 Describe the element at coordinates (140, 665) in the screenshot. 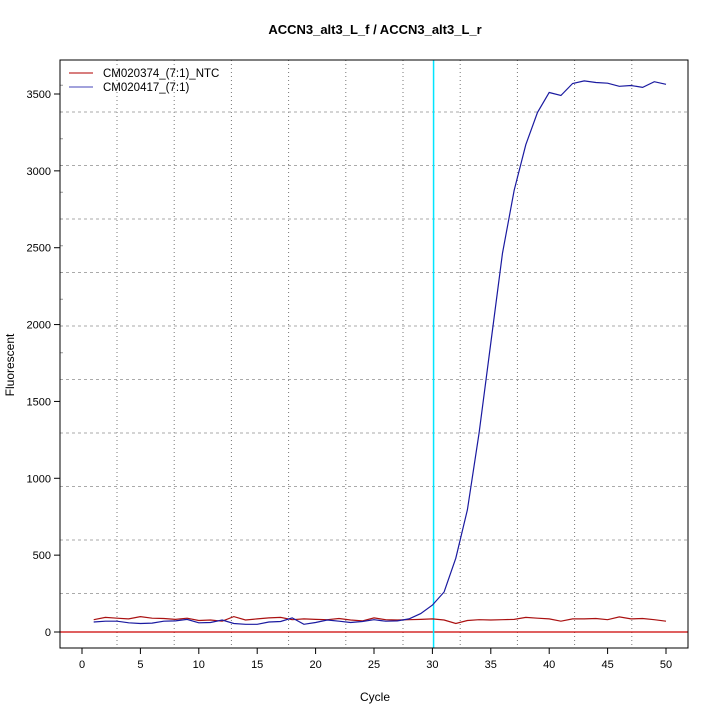

I see `x-tick-label: 5` at that location.